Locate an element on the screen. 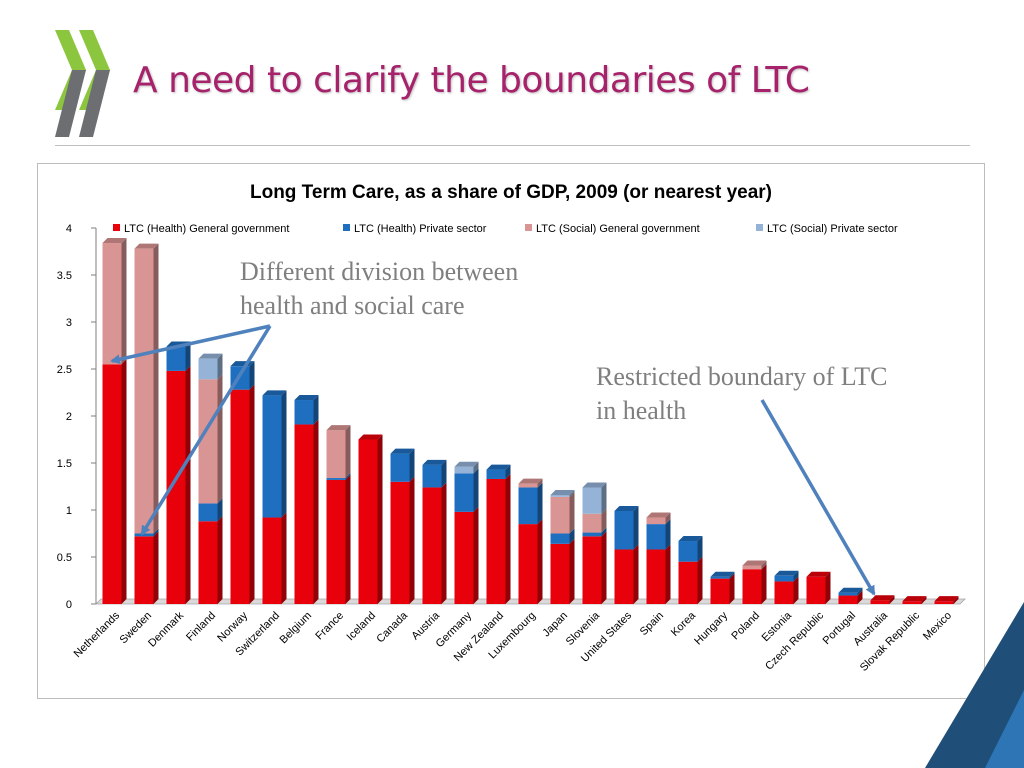 The image size is (1024, 768). bar-top-poland is located at coordinates (754, 563).